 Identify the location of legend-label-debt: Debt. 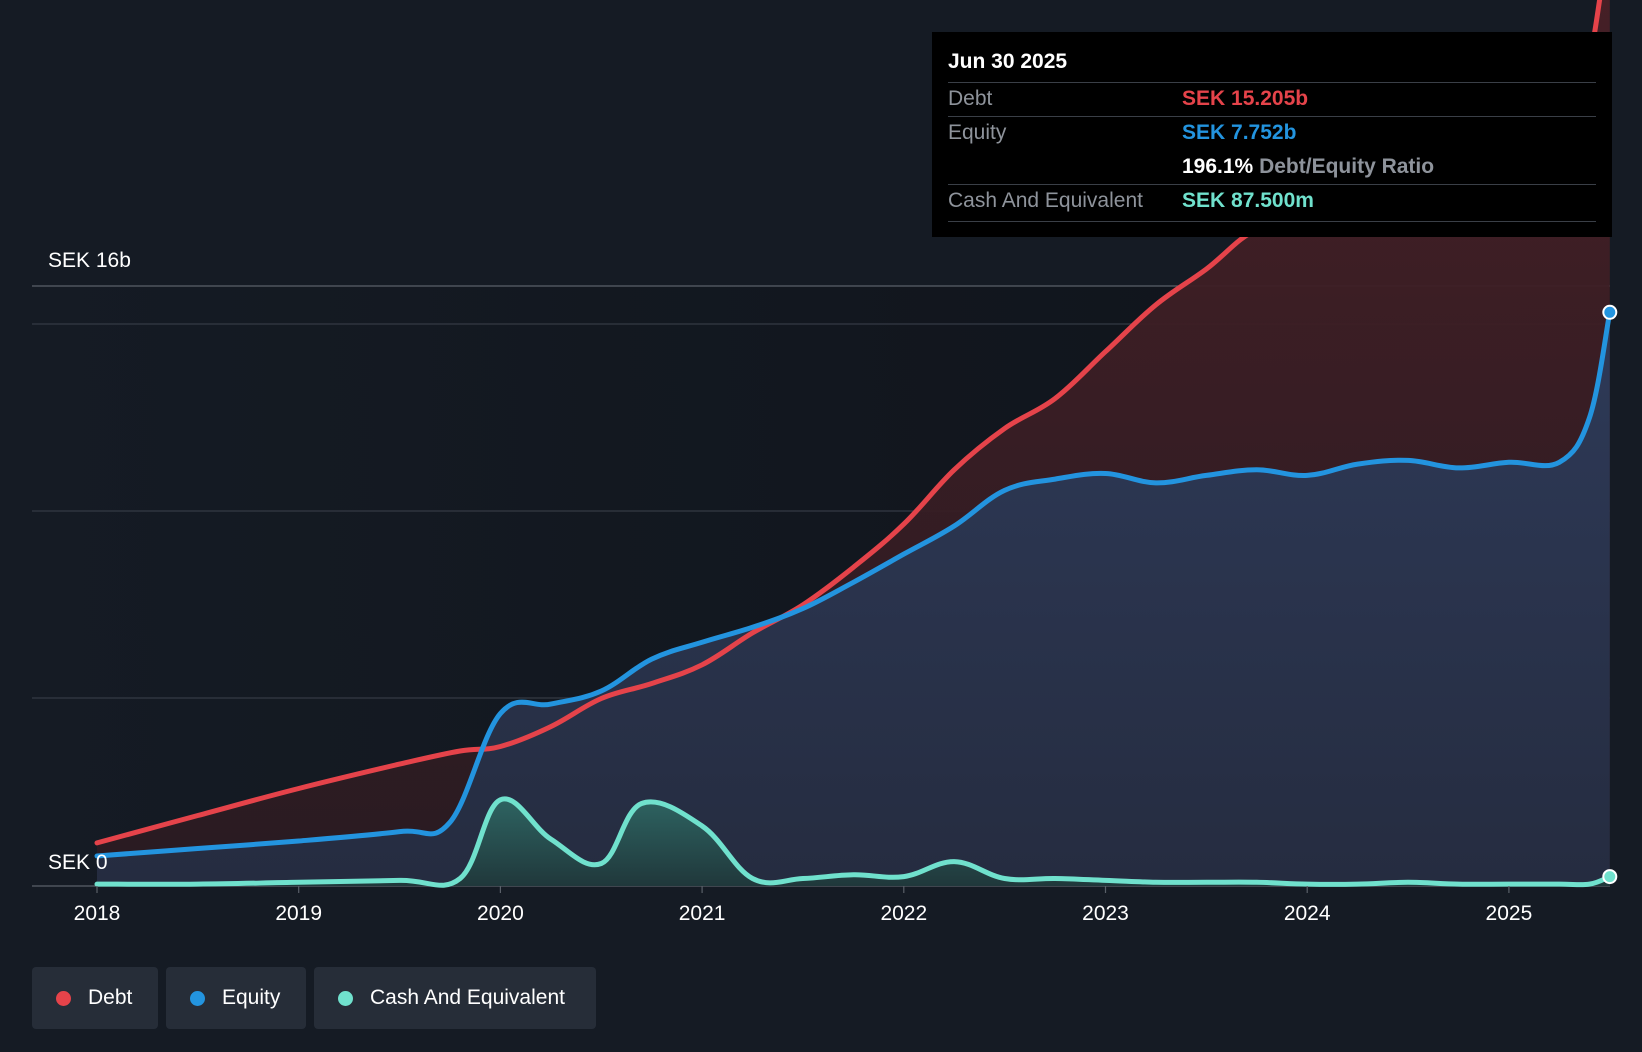
(110, 997).